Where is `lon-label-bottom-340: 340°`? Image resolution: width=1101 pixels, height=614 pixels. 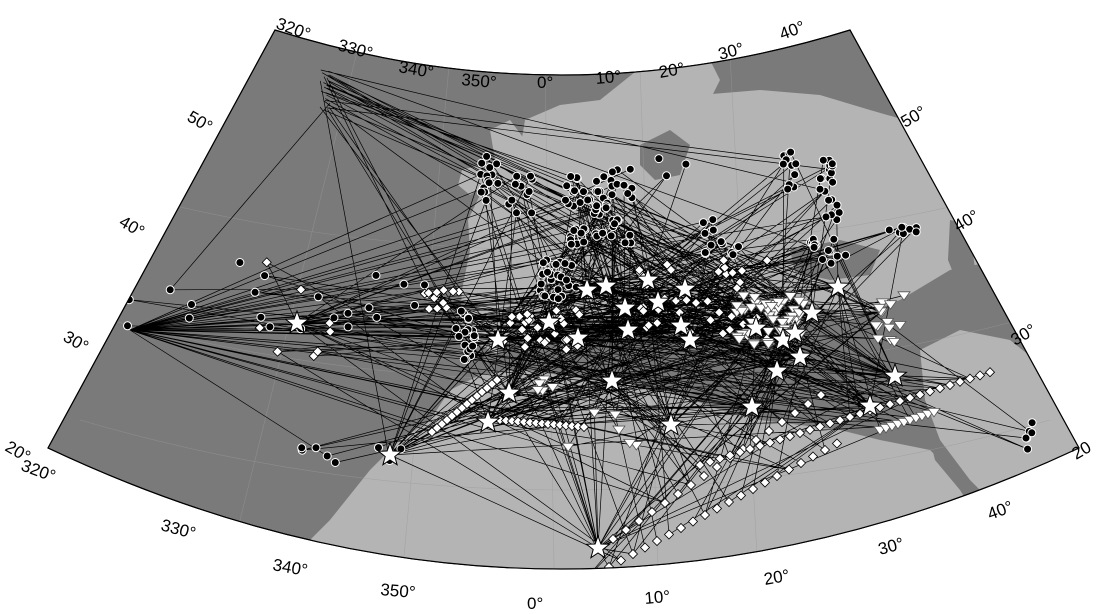
lon-label-bottom-340: 340° is located at coordinates (290, 567).